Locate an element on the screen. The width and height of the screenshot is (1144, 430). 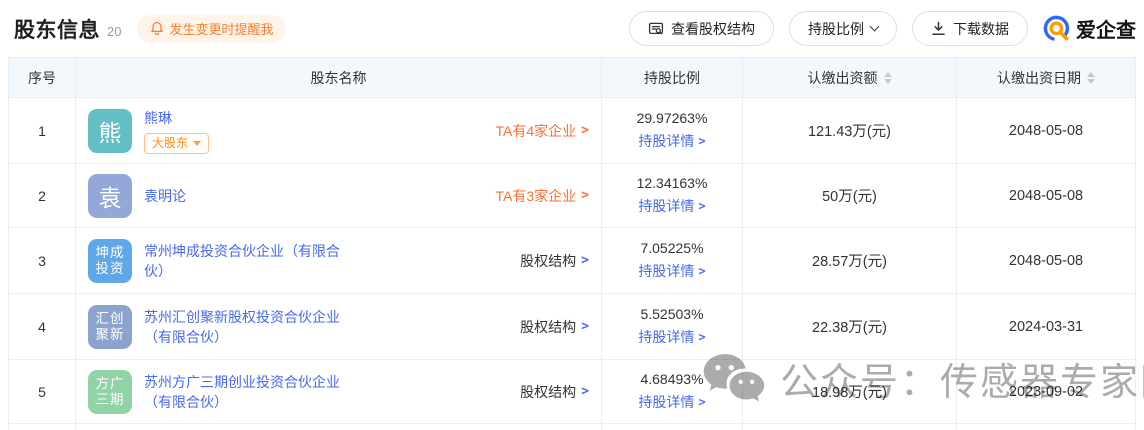
date-value: 2024-03-31 is located at coordinates (1046, 326).